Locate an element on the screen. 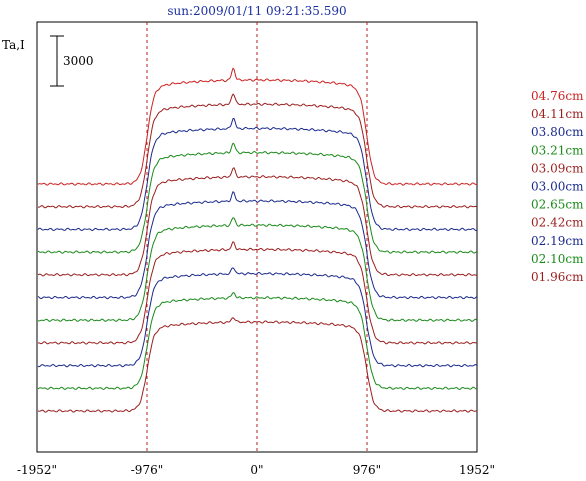  x-tick-label: -1952" is located at coordinates (37, 470).